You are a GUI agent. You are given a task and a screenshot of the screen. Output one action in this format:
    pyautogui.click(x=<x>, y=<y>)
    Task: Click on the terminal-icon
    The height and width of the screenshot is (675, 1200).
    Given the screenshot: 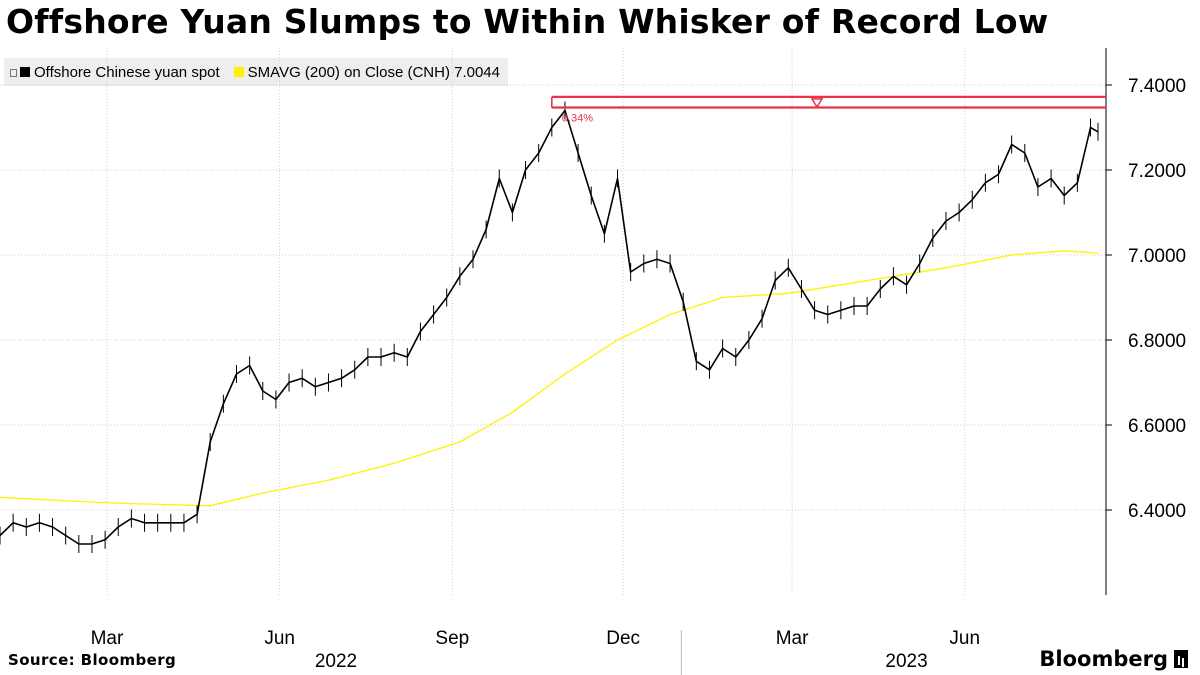 What is the action you would take?
    pyautogui.click(x=1181, y=659)
    